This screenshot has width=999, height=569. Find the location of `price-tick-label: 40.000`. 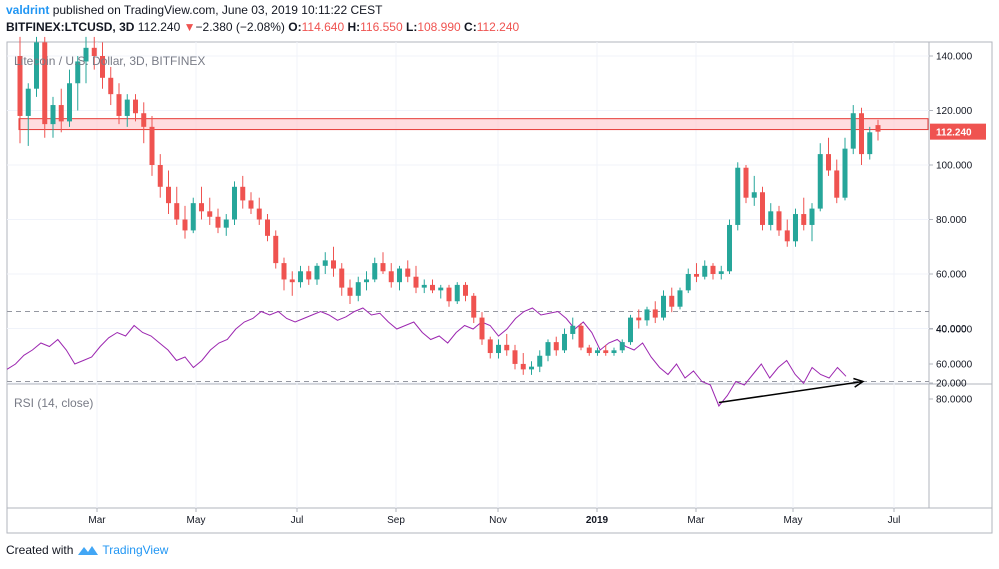

price-tick-label: 40.000 is located at coordinates (951, 329).